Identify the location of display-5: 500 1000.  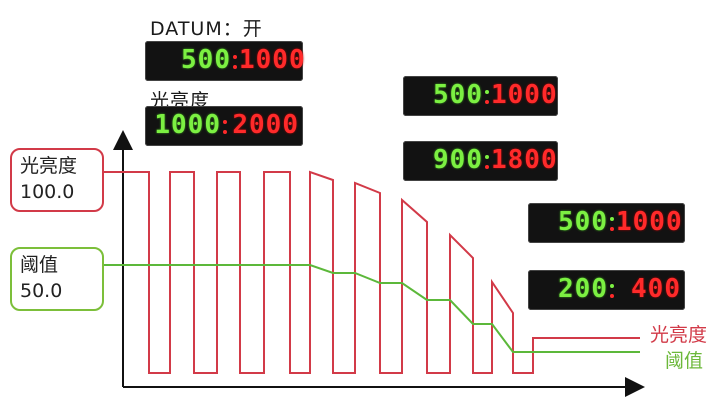
(606, 223).